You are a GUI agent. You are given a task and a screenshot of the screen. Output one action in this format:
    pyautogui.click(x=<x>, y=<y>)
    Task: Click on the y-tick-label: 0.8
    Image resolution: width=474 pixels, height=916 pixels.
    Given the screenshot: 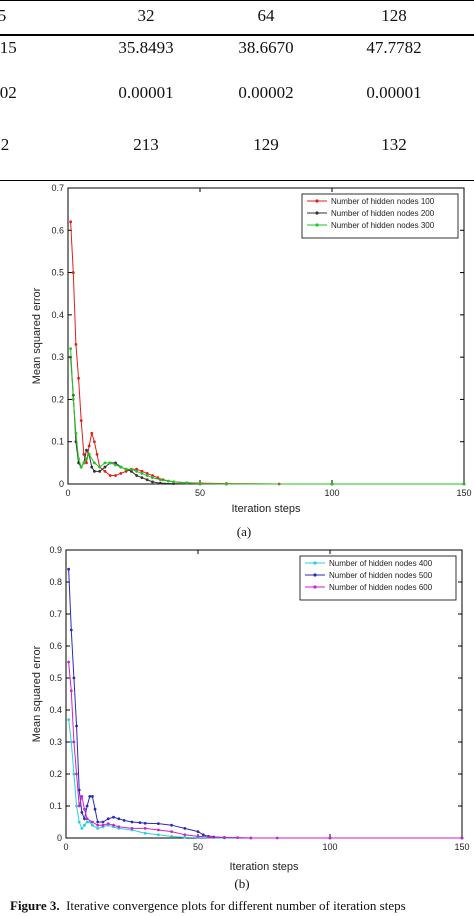 What is the action you would take?
    pyautogui.click(x=55, y=582)
    